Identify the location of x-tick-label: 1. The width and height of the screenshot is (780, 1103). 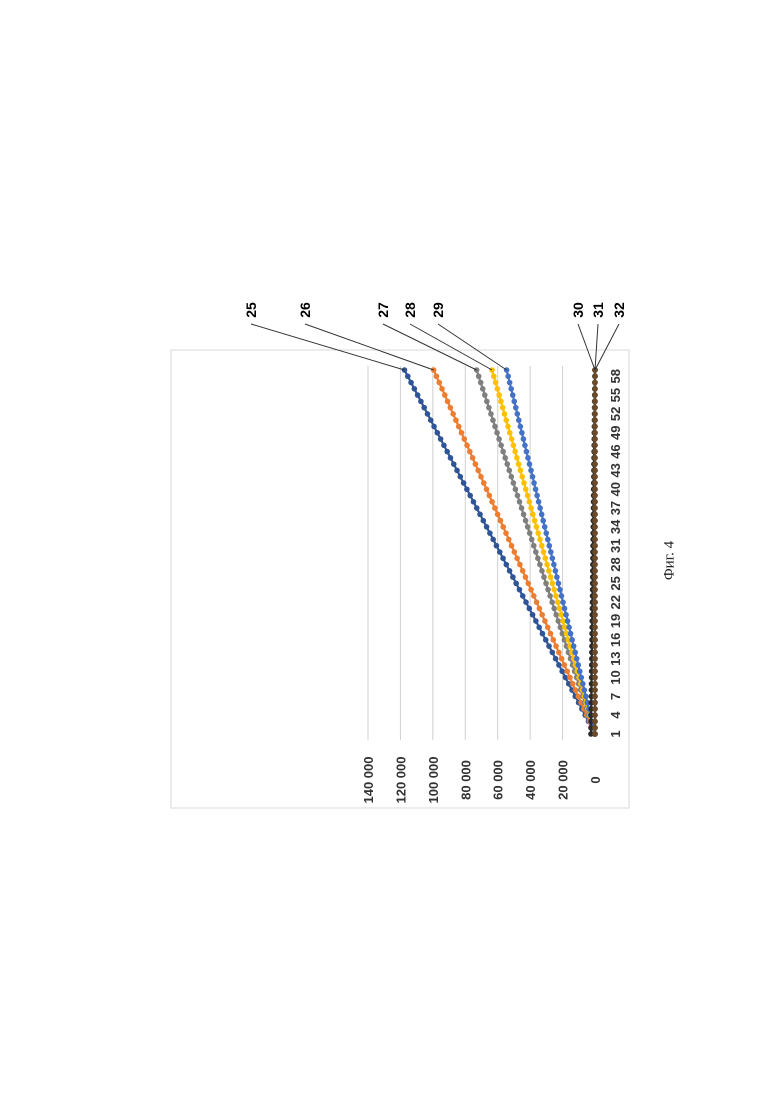
(615, 733).